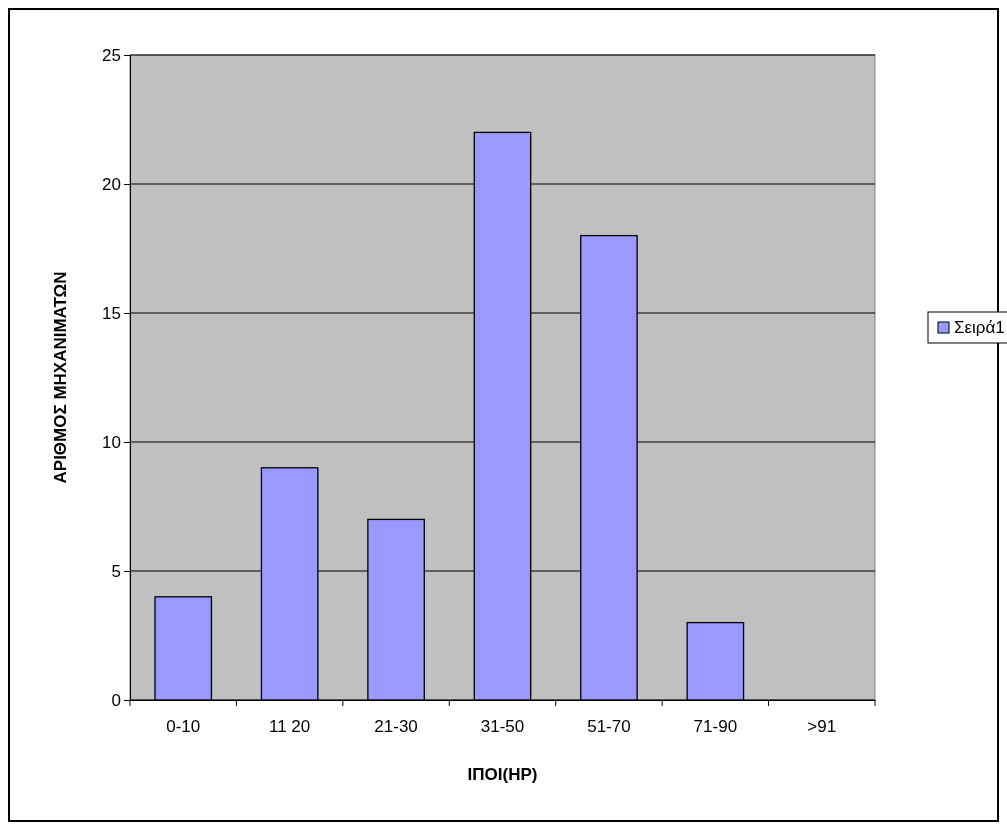 Image resolution: width=1007 pixels, height=825 pixels. Describe the element at coordinates (111, 313) in the screenshot. I see `y-tick-label: 15` at that location.